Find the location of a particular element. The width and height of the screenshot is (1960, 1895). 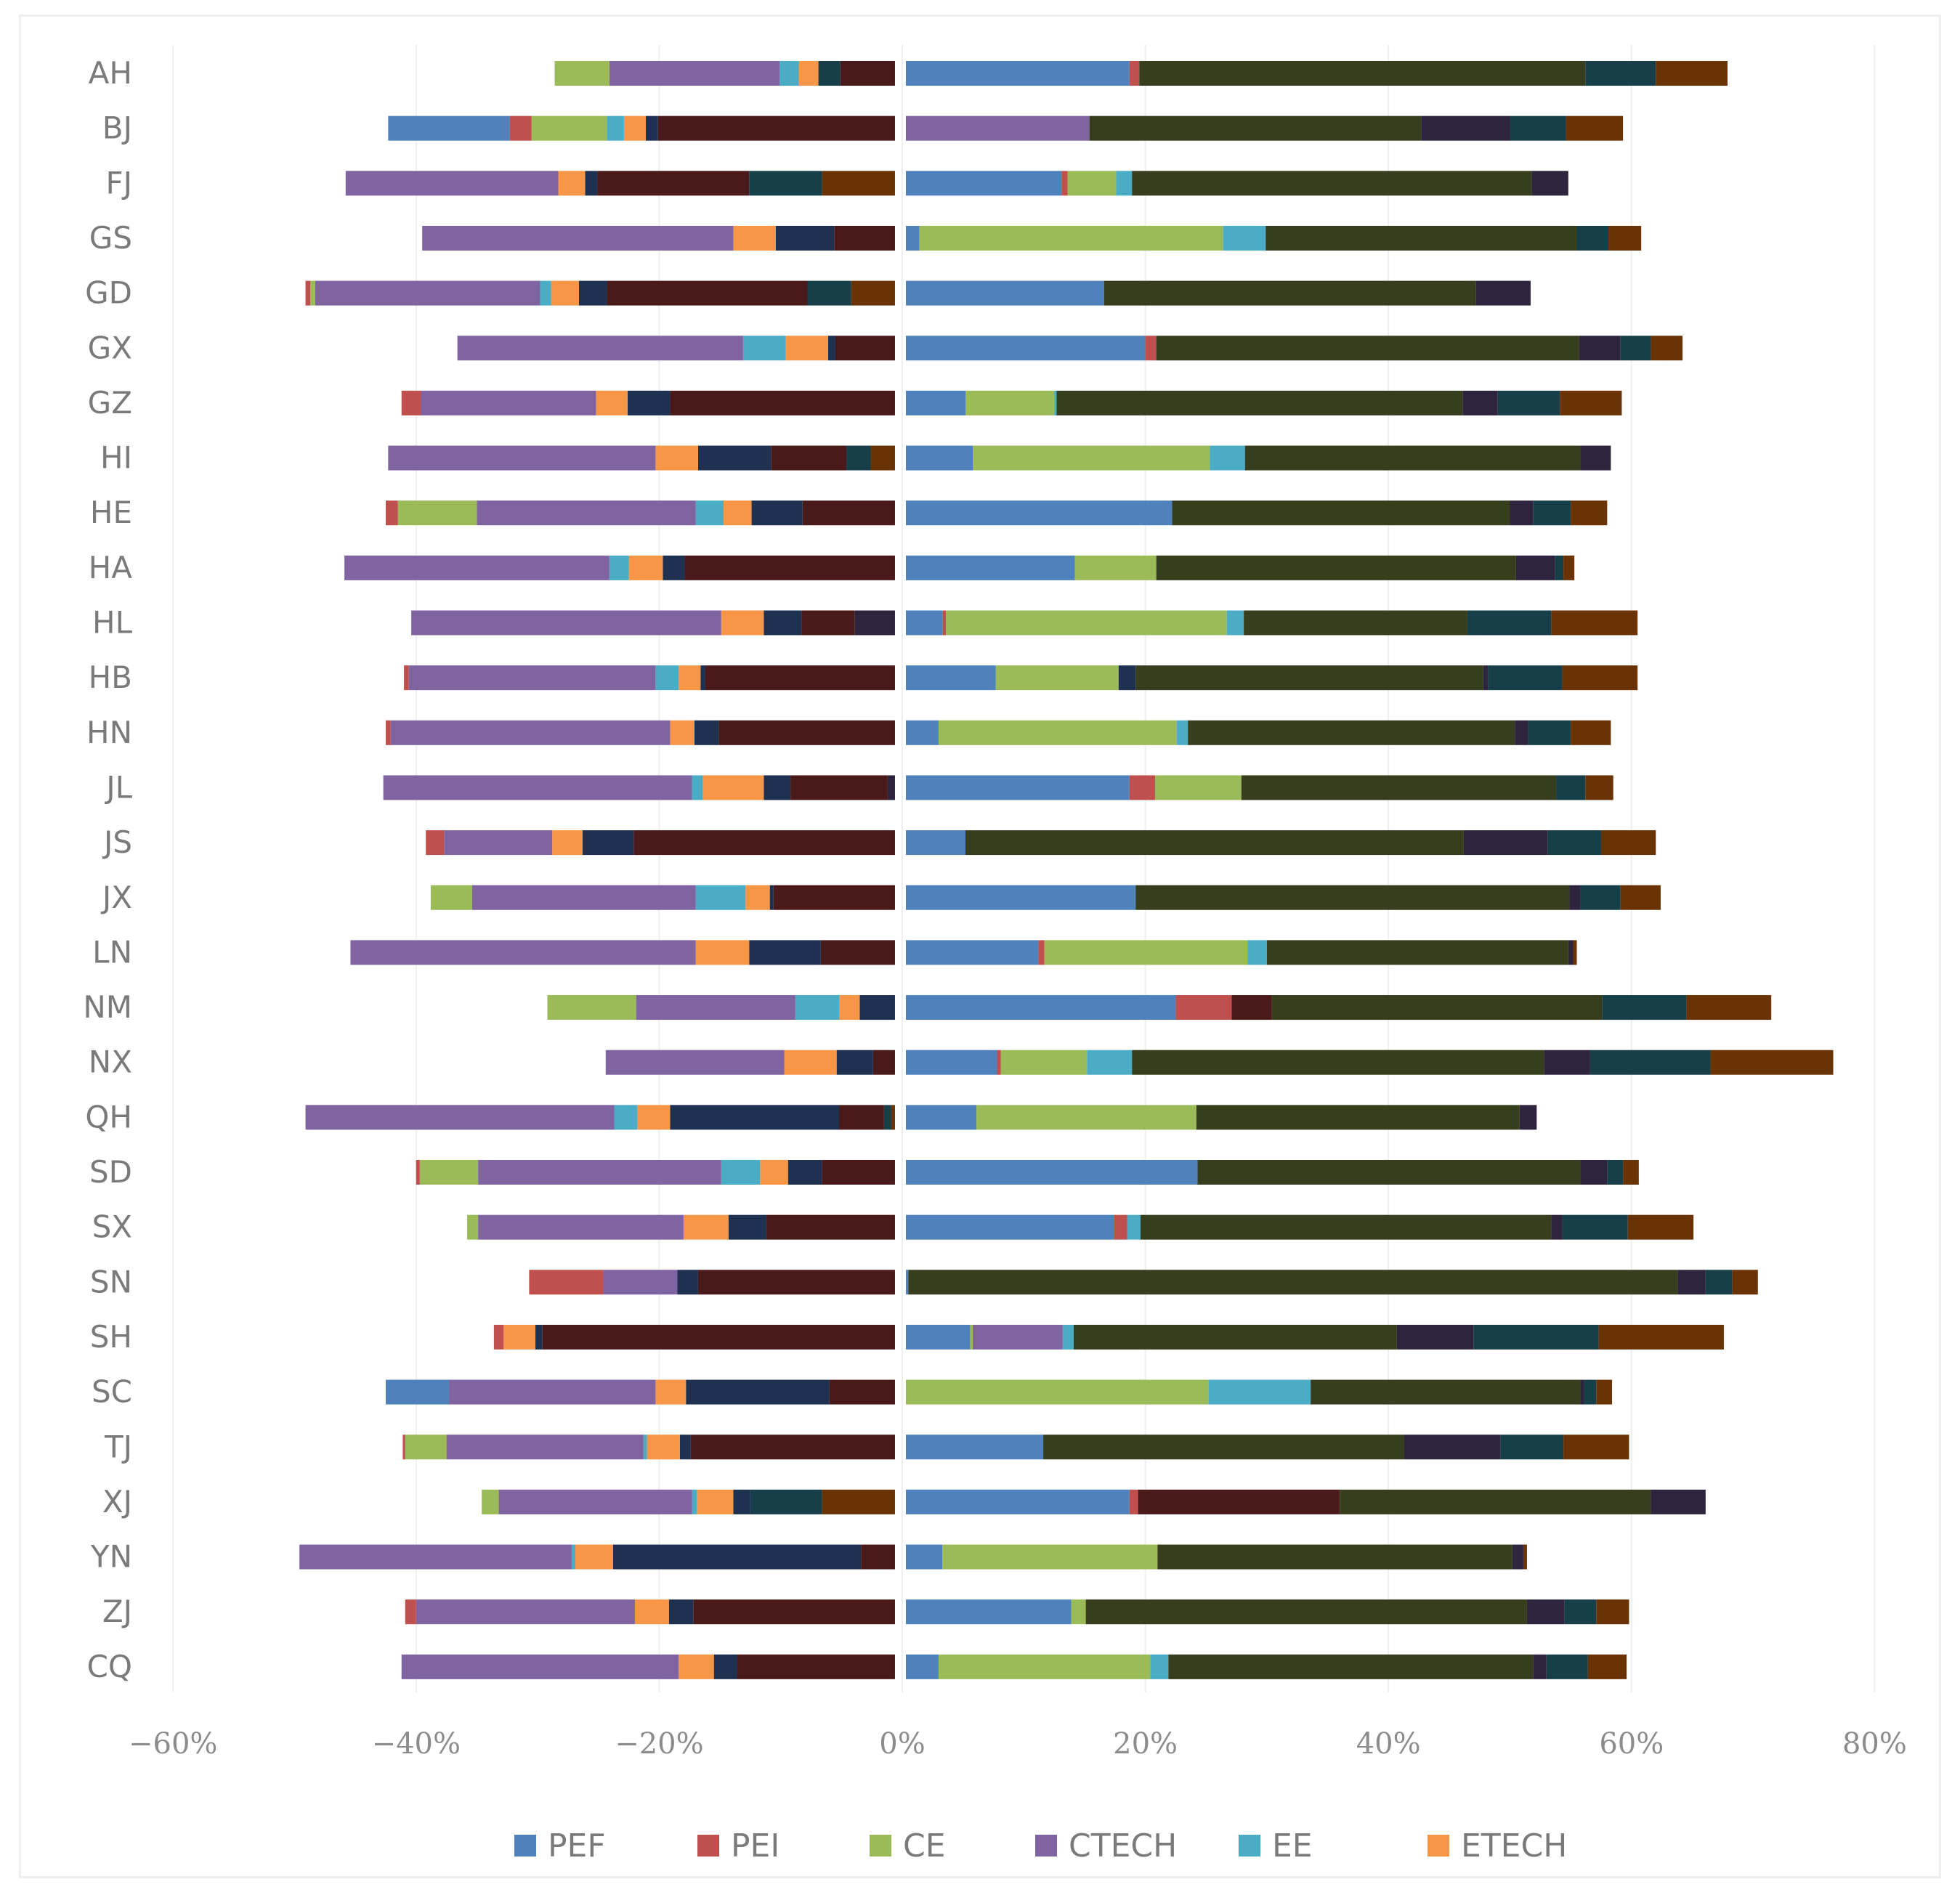

legend-item-ee: EE is located at coordinates (1276, 1845).